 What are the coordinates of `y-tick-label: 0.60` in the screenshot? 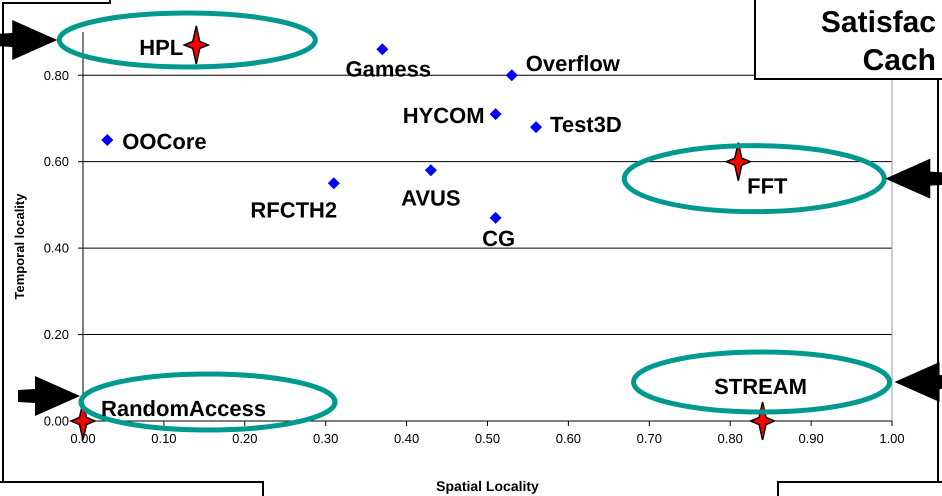 It's located at (56, 162).